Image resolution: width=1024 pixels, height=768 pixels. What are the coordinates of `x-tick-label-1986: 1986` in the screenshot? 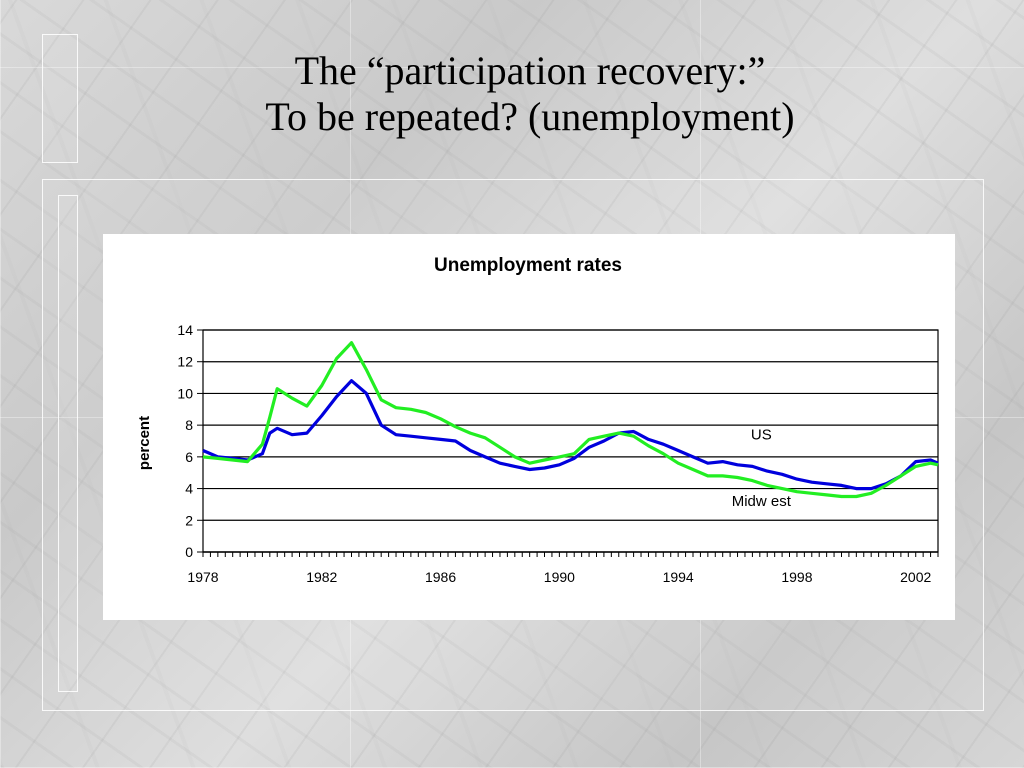 It's located at (440, 577).